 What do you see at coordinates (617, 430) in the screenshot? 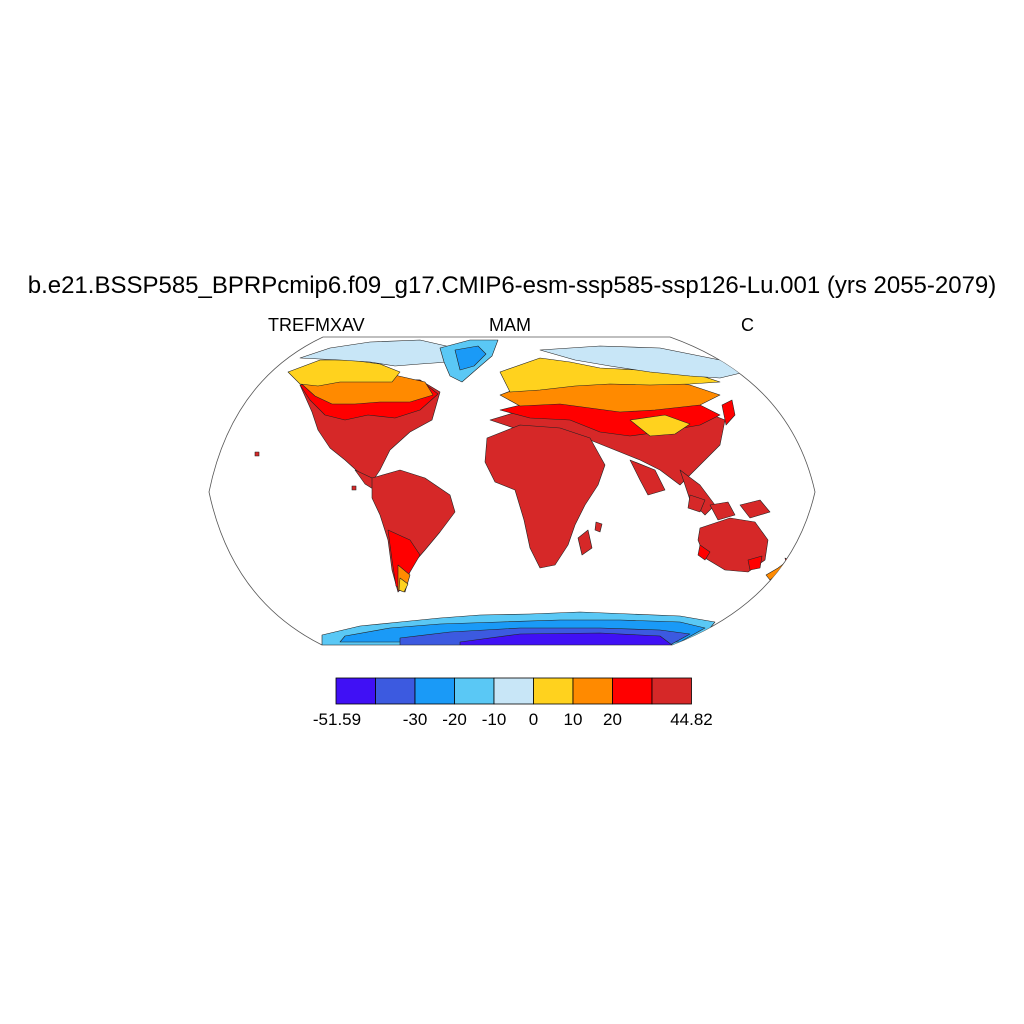
I see `eurasia` at bounding box center [617, 430].